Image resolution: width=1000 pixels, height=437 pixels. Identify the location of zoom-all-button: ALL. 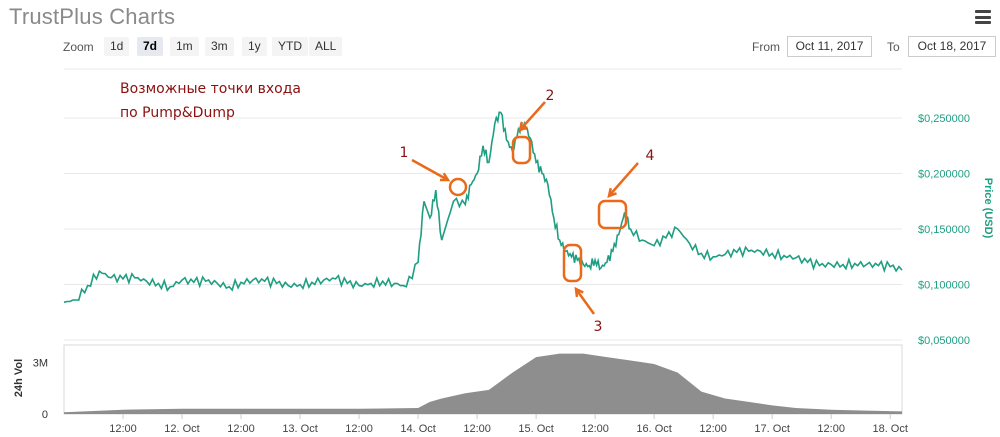
(326, 46).